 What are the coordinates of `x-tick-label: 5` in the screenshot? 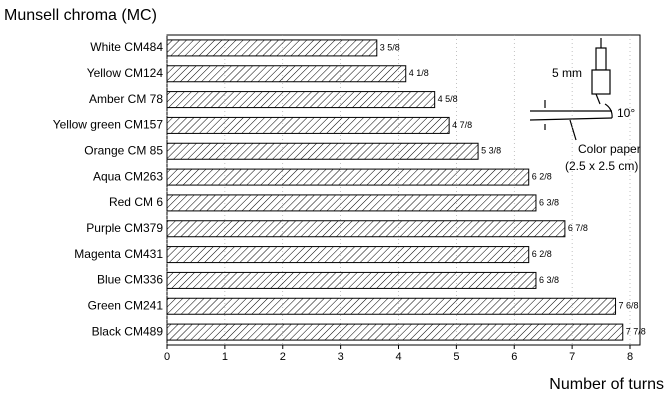 It's located at (456, 357).